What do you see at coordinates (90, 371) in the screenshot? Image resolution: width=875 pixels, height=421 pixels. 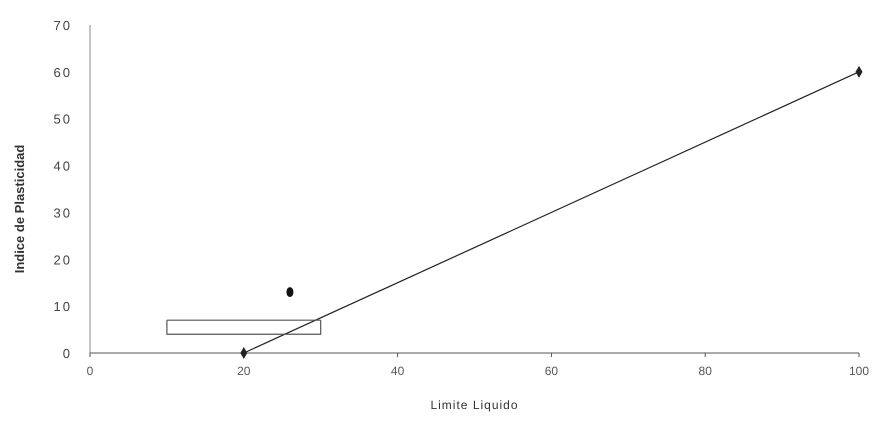 I see `x-tick-label: 0` at bounding box center [90, 371].